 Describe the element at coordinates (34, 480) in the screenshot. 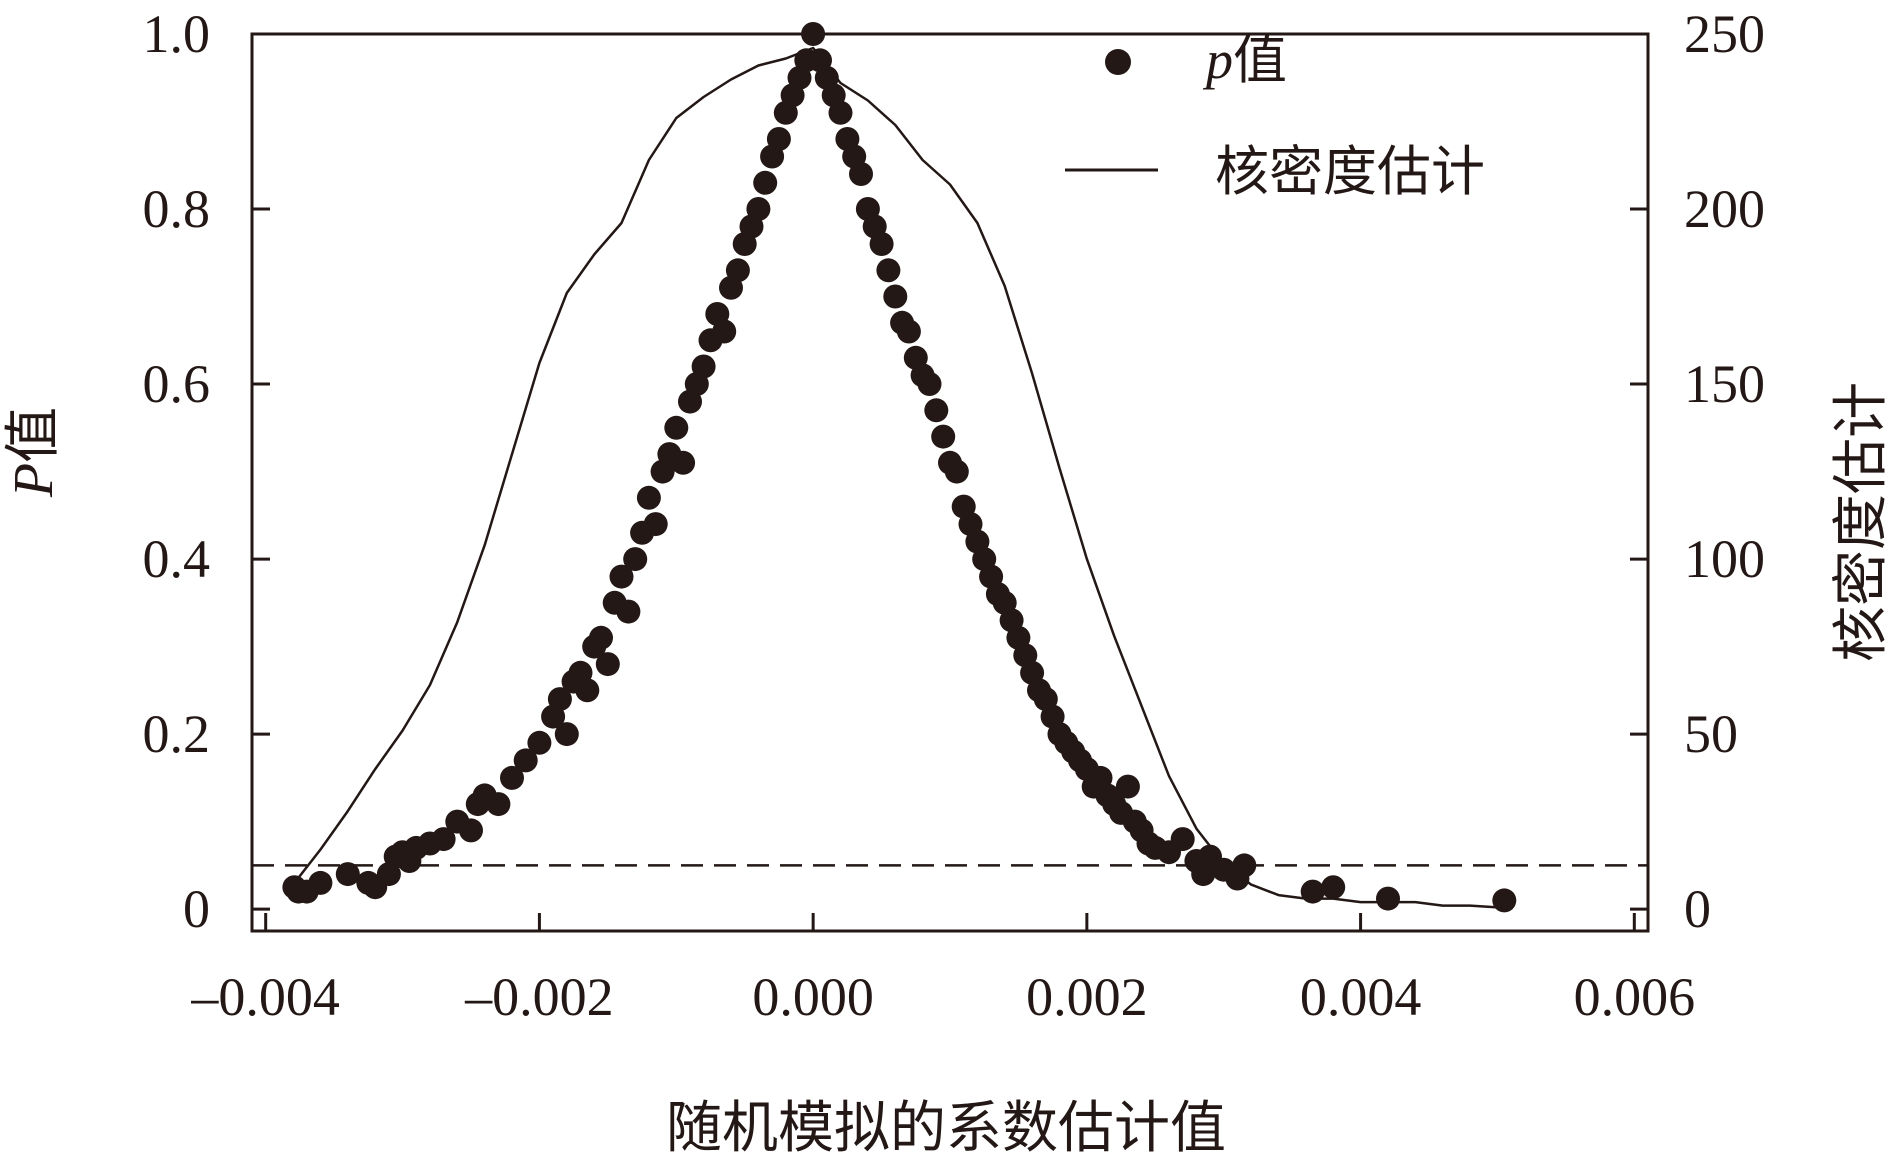

I see `y-axis-left-title-italic: P` at that location.